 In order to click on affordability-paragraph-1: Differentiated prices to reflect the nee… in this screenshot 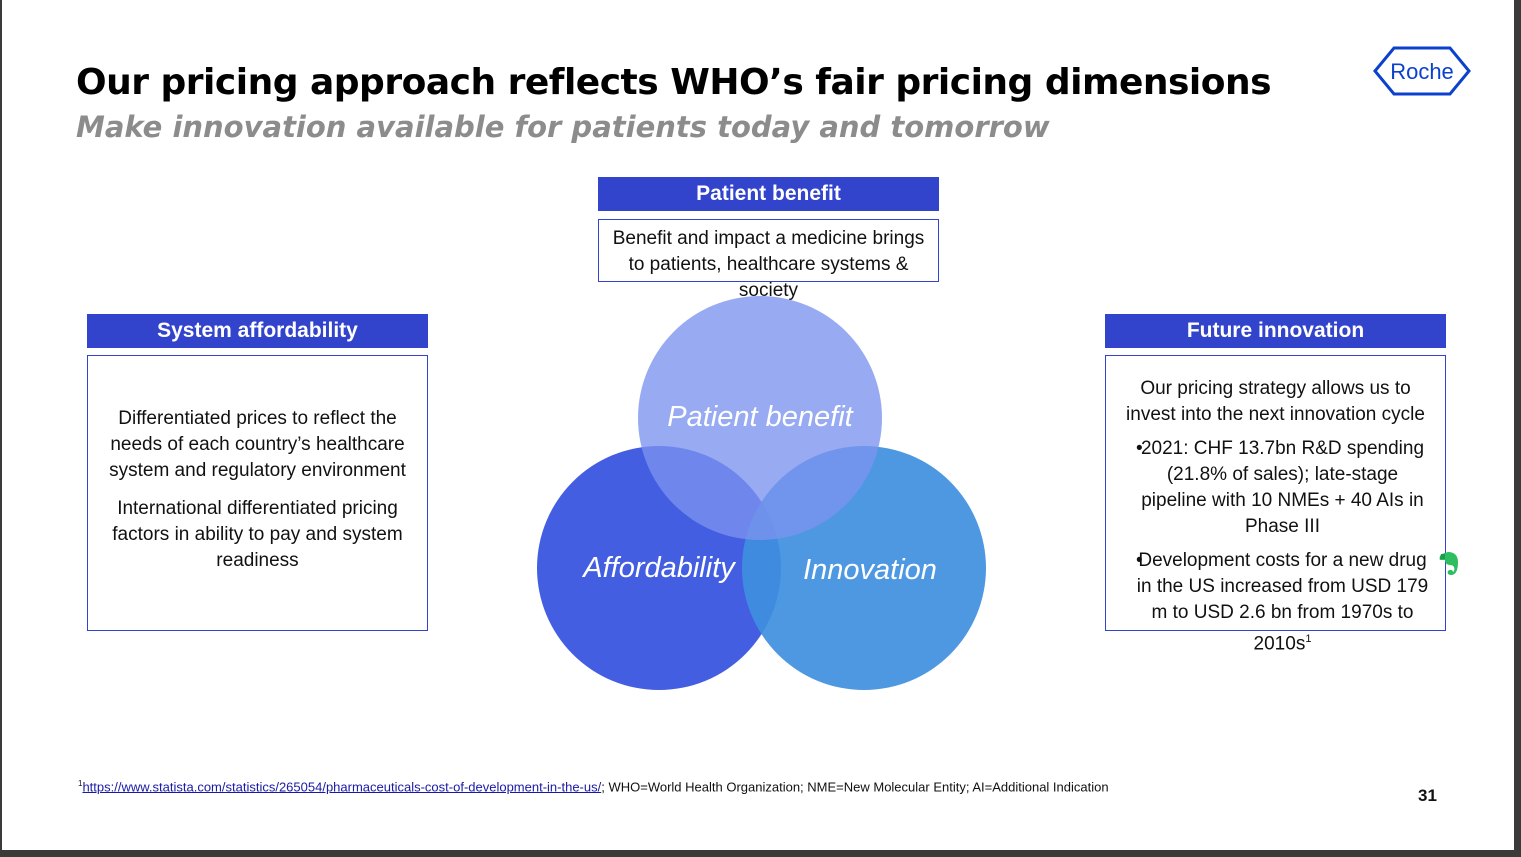, I will do `click(257, 444)`.